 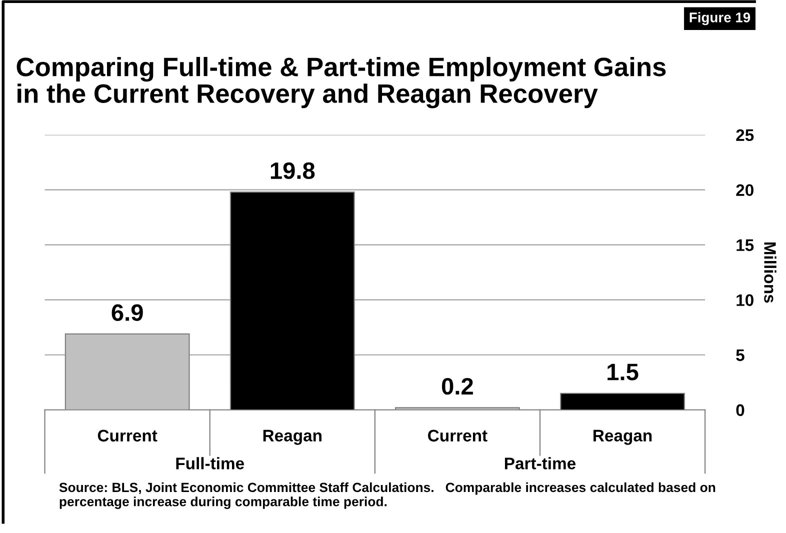 What do you see at coordinates (387, 495) in the screenshot?
I see `source-note: Source: BLS, Joint Economic Committee Staff Calculations. Comparable increases calculated based on percentage increase during comparable time period.` at bounding box center [387, 495].